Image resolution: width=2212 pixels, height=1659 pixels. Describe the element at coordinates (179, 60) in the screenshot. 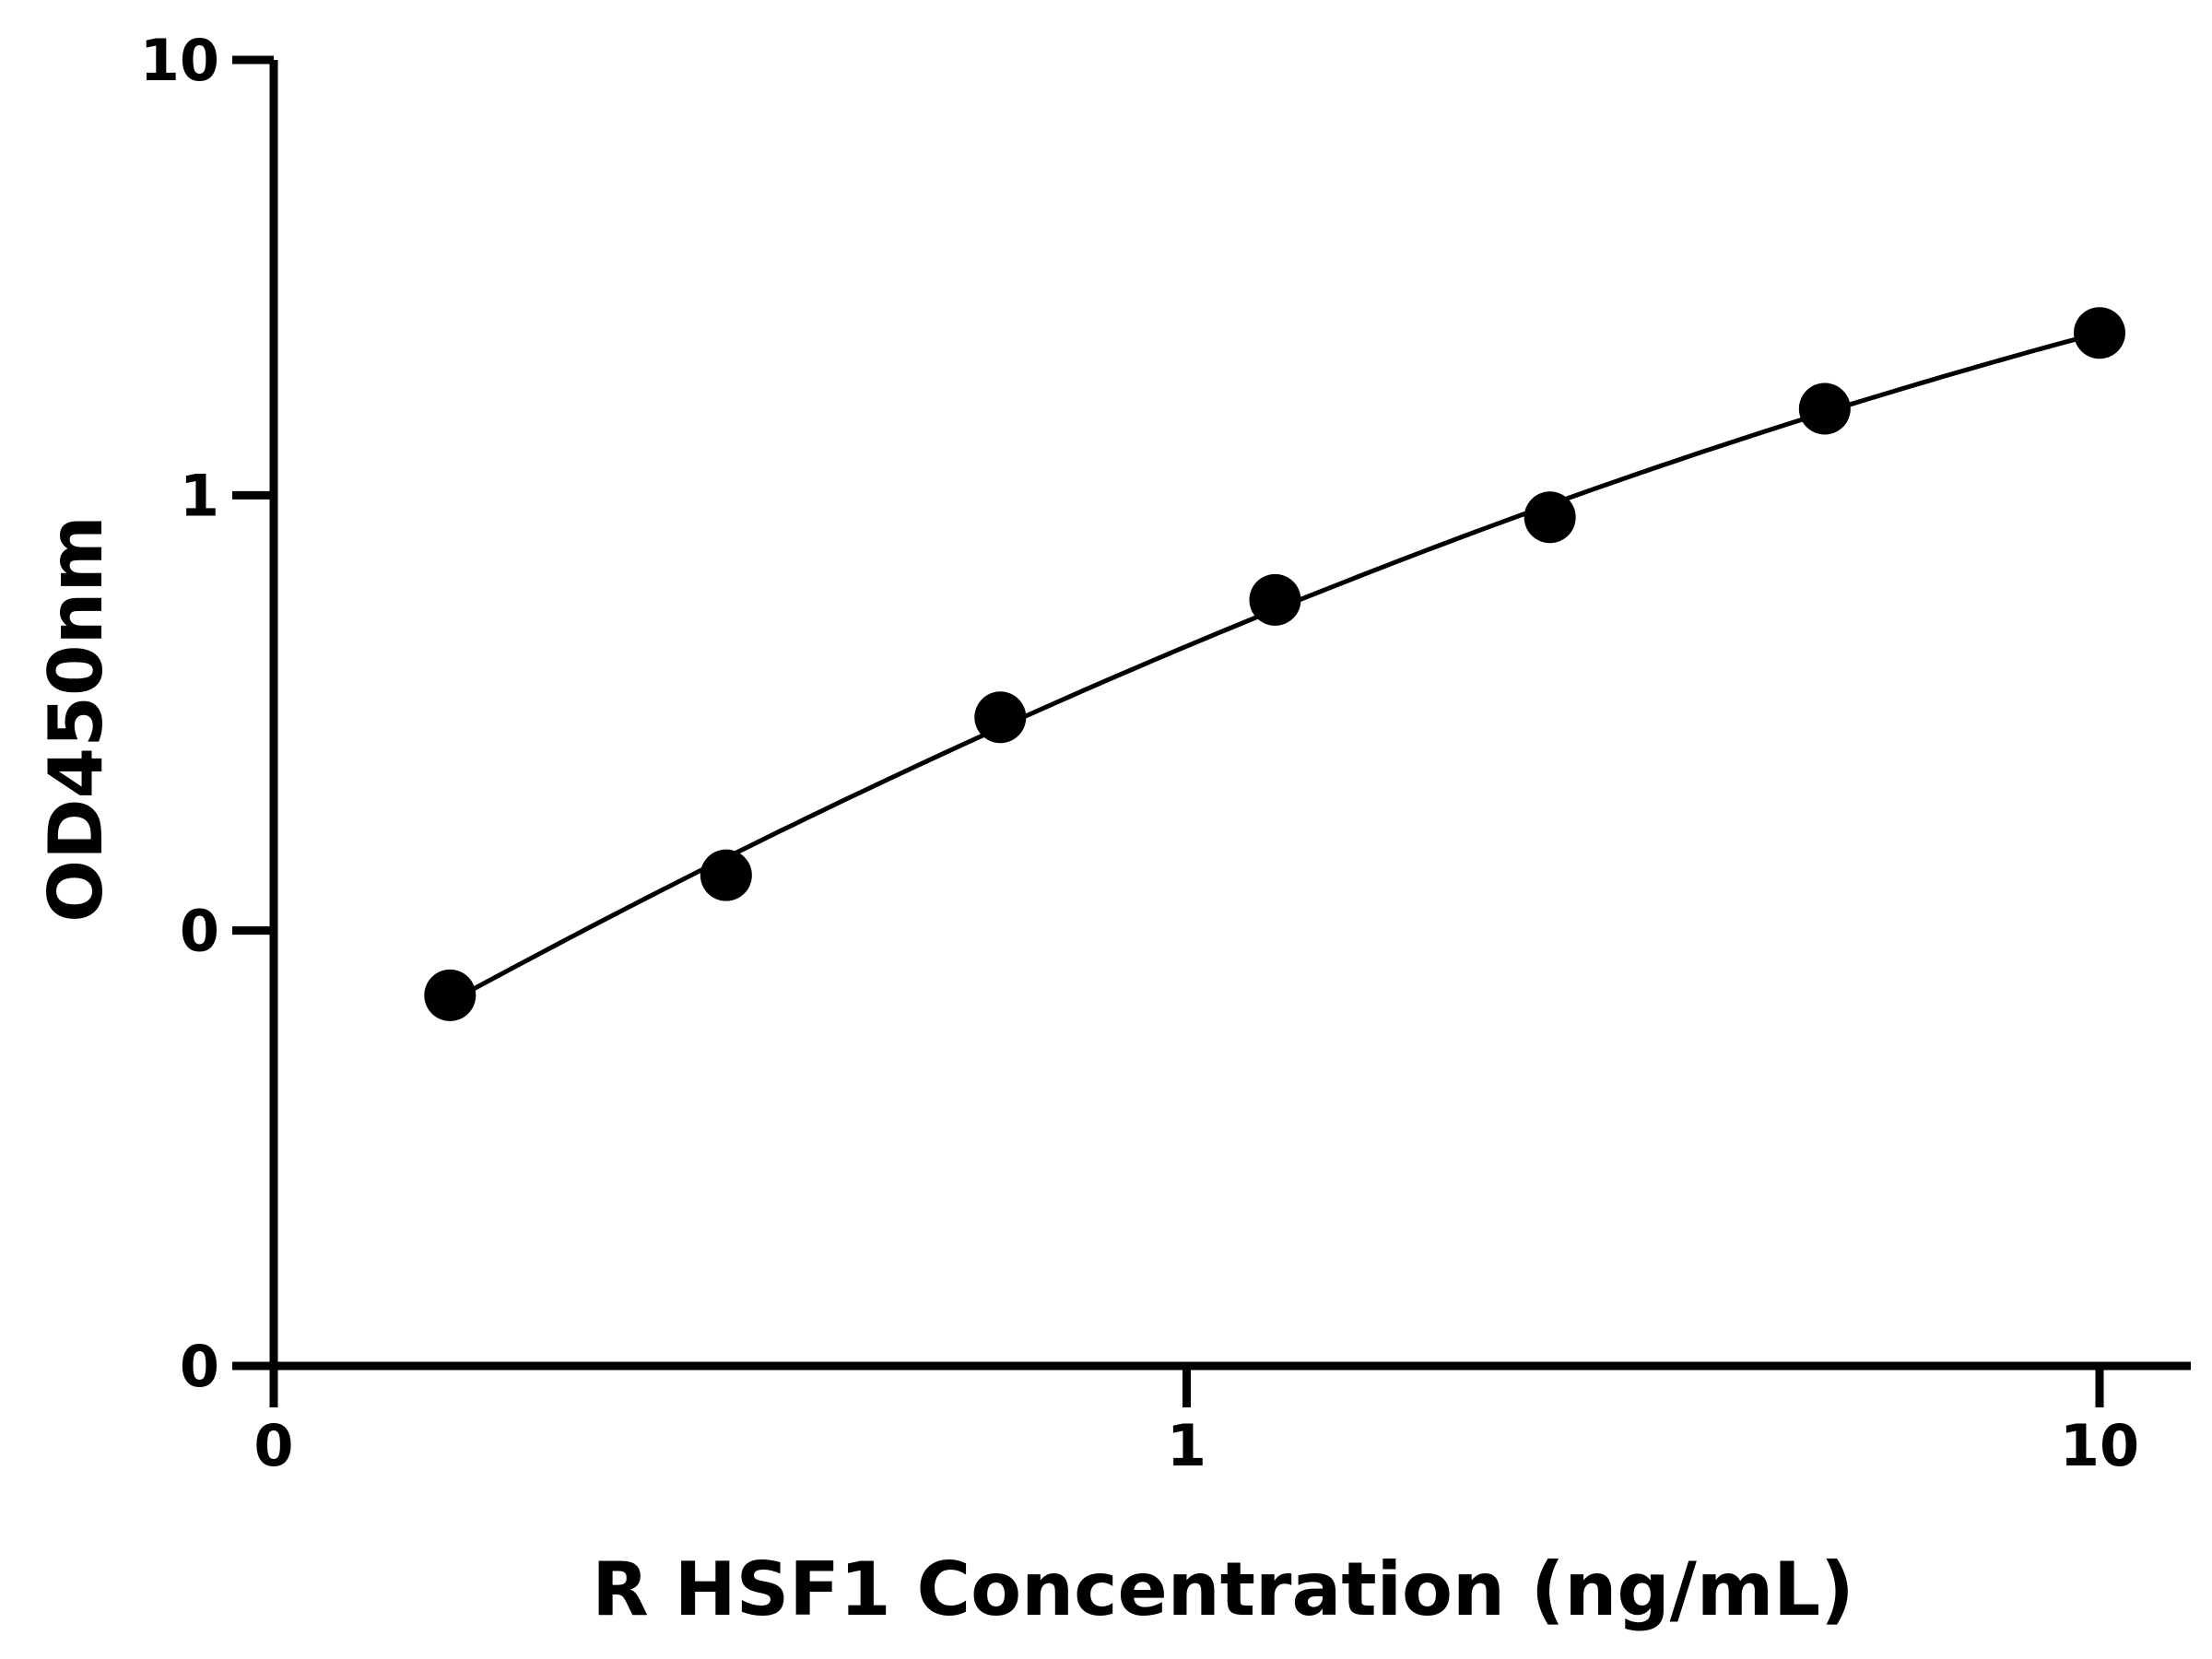

I see `y-tick-label: 10` at that location.